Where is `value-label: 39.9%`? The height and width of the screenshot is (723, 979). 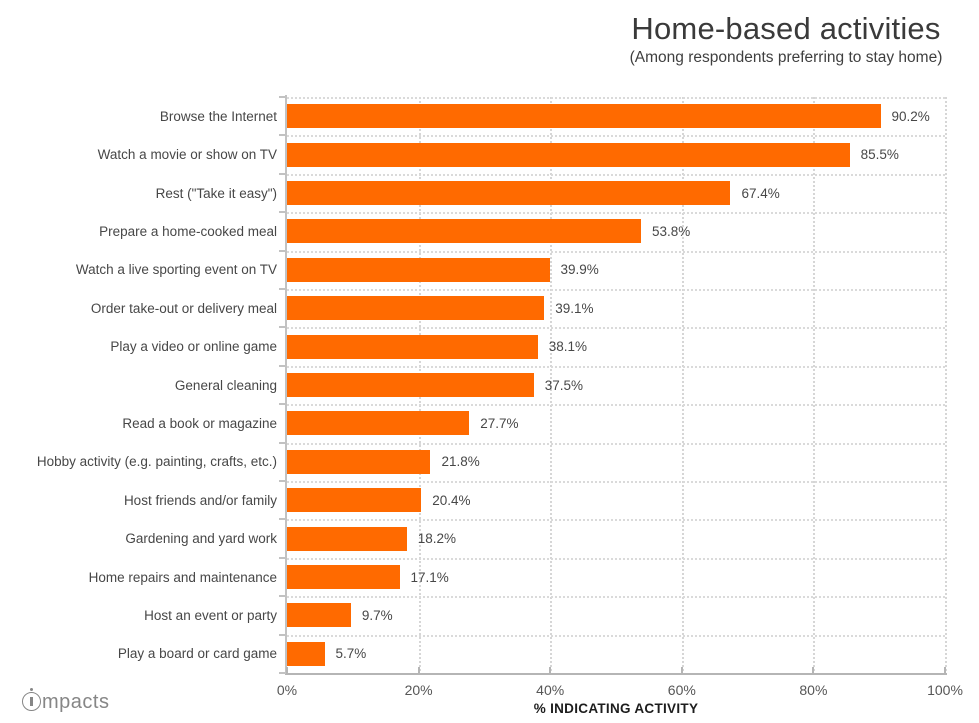
value-label: 39.9% is located at coordinates (579, 270).